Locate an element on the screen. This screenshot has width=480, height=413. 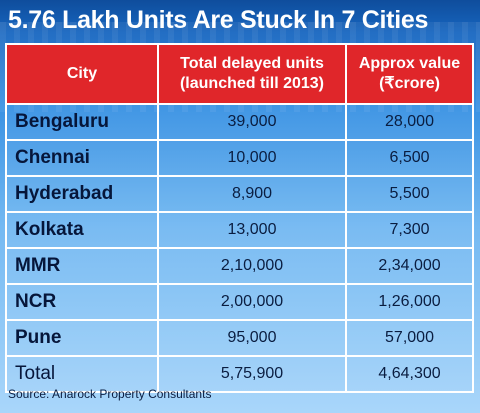
column-header-city: City is located at coordinates (82, 74).